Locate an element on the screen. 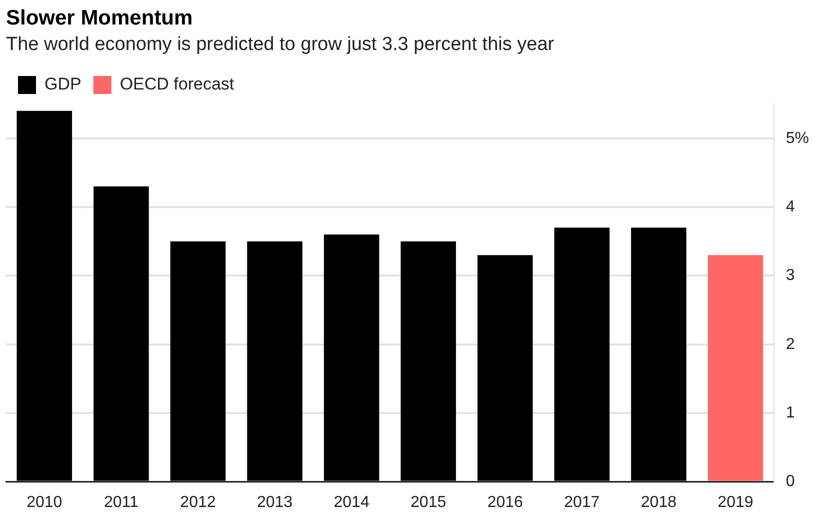 The image size is (831, 519). x-tick-label: 2013 is located at coordinates (274, 502).